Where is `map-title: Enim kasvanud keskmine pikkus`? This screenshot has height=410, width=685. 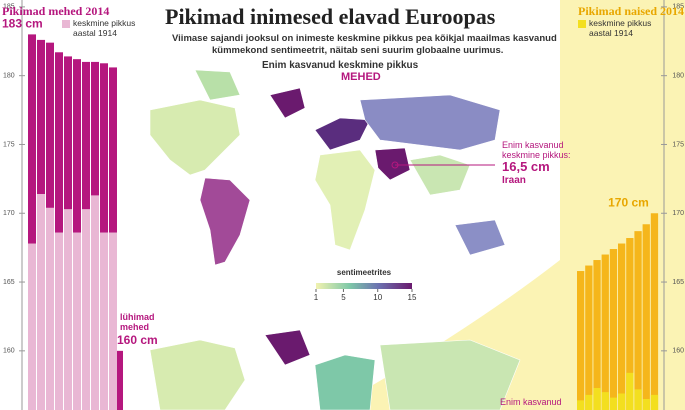 map-title: Enim kasvanud keskmine pikkus is located at coordinates (340, 65).